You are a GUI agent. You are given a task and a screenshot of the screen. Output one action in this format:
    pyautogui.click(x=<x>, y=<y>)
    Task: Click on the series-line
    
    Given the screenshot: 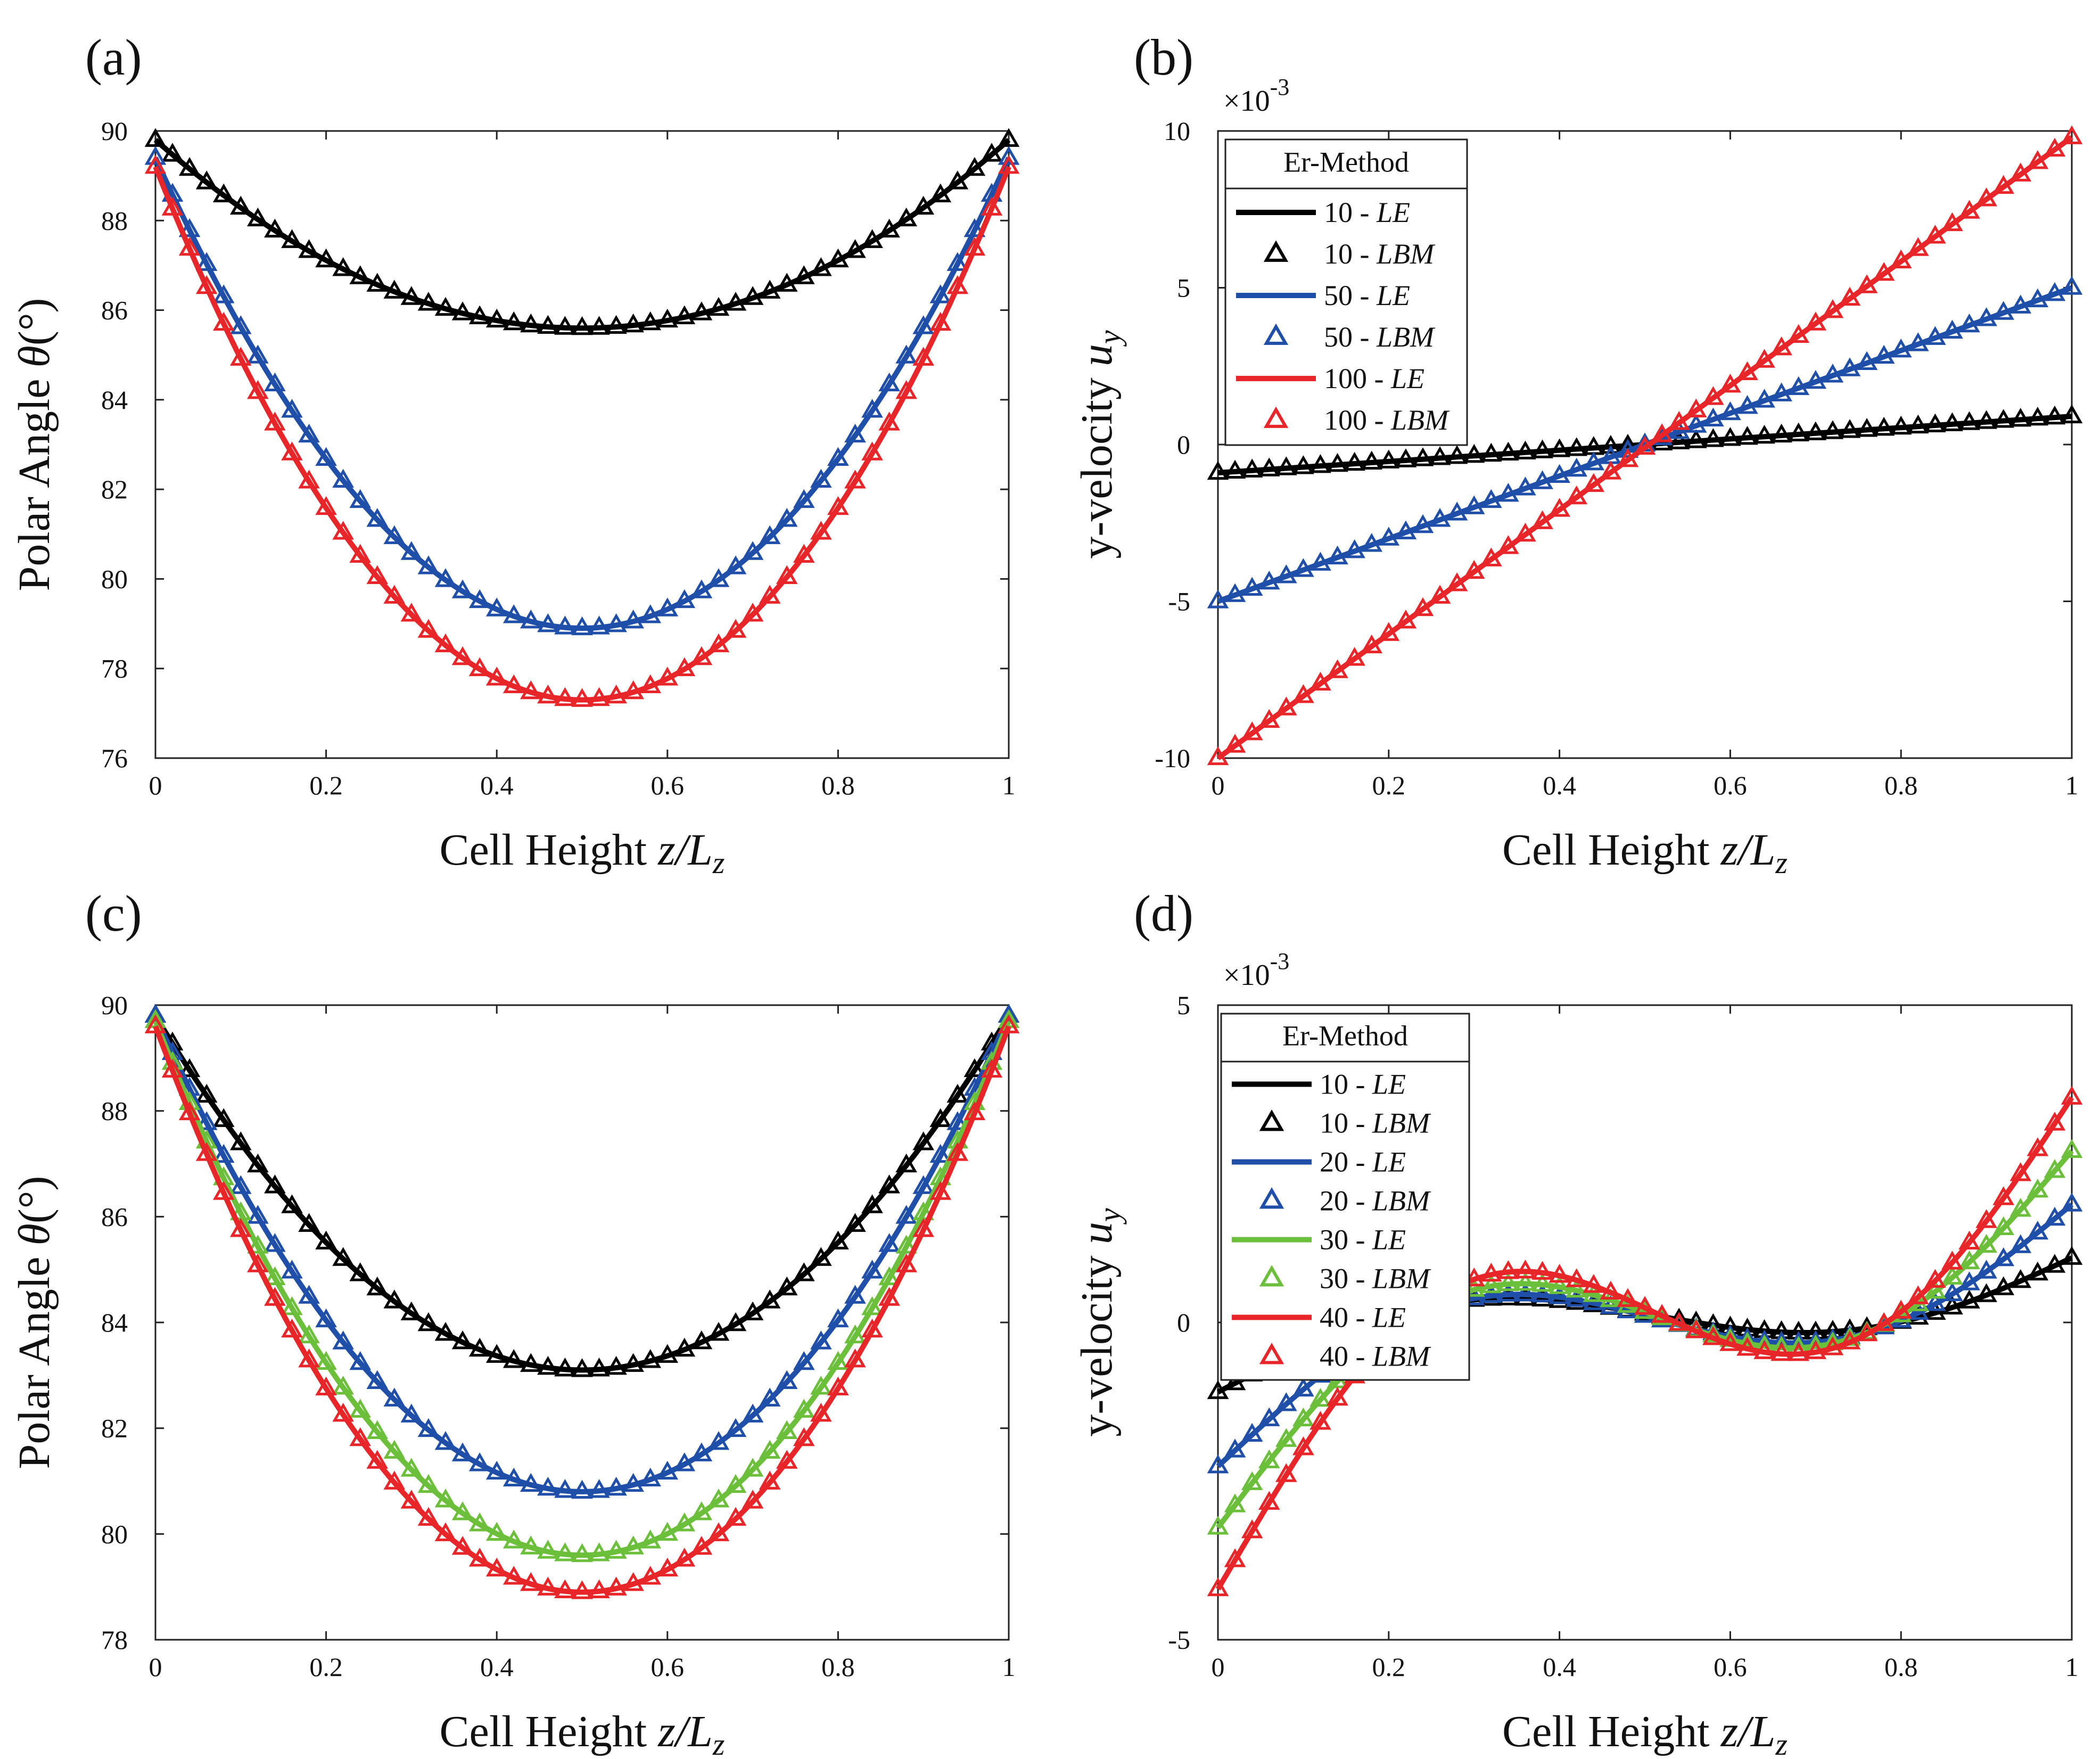 What is the action you would take?
    pyautogui.click(x=582, y=434)
    